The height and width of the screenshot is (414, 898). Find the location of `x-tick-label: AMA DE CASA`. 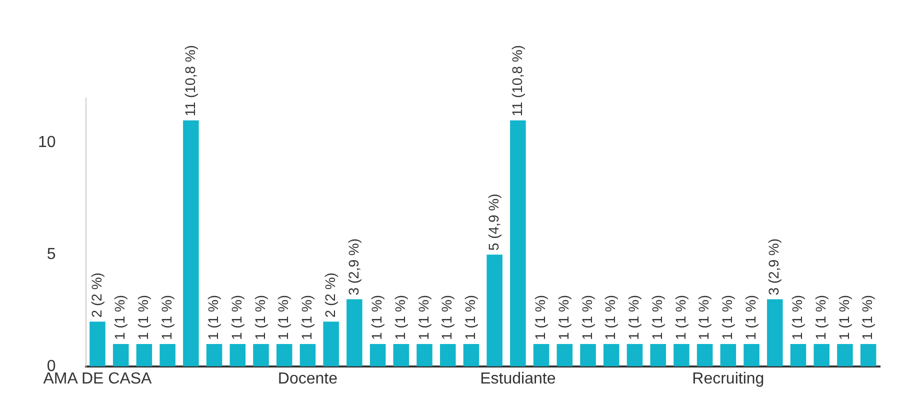

x-tick-label: AMA DE CASA is located at coordinates (97, 379).